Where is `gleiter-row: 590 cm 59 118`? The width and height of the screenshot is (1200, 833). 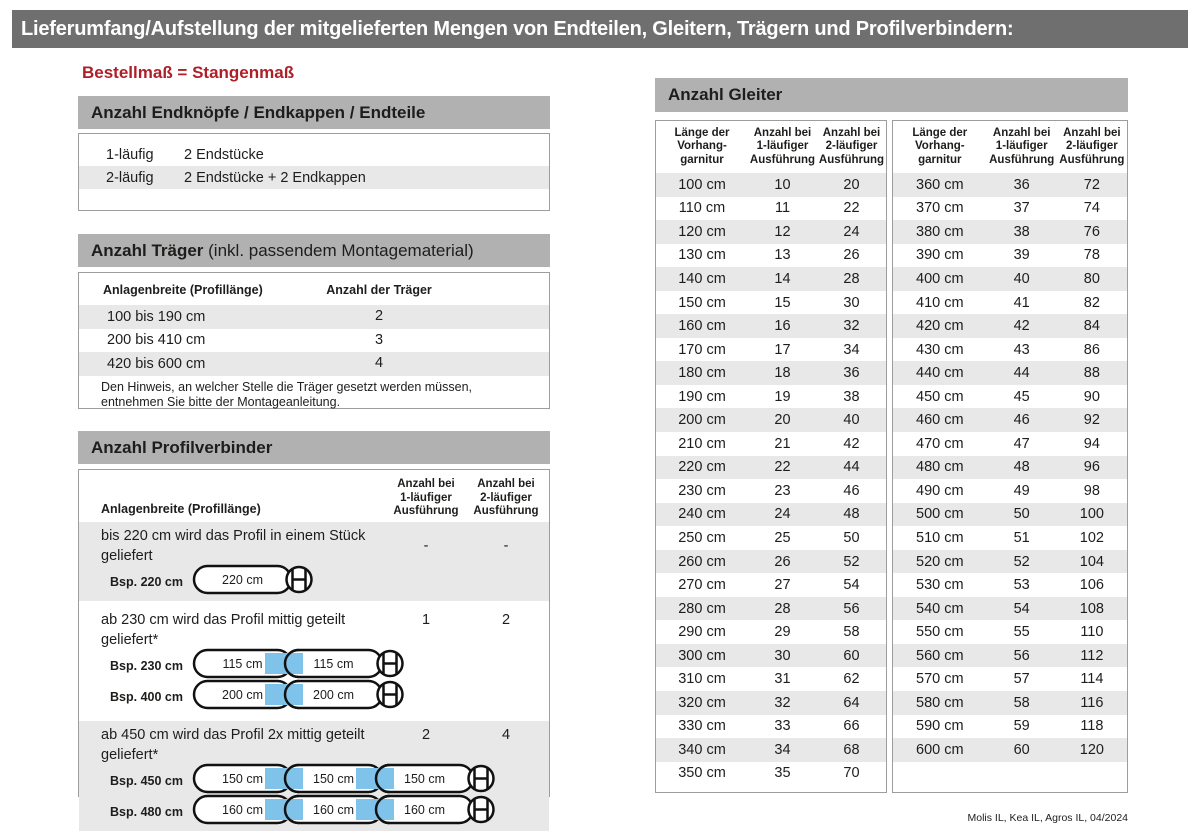 gleiter-row: 590 cm 59 118 is located at coordinates (1010, 727).